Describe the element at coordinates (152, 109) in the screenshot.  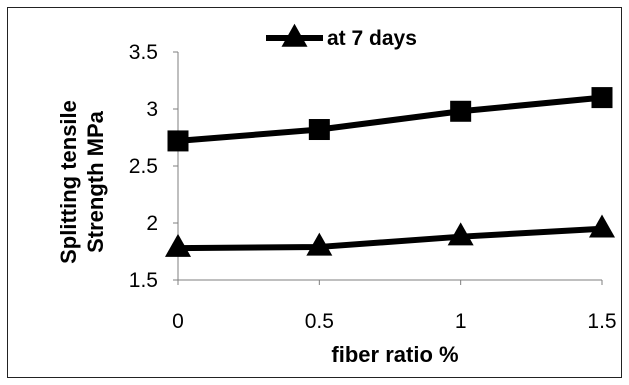
I see `y-tick-label: 3` at that location.